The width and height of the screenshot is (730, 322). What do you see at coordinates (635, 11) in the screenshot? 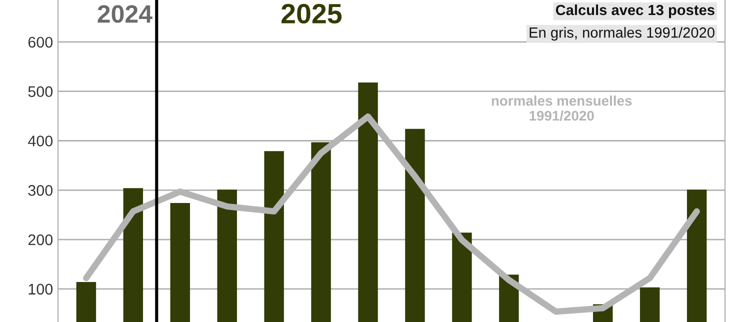
I see `annotation: Calculs avec 13 postes` at bounding box center [635, 11].